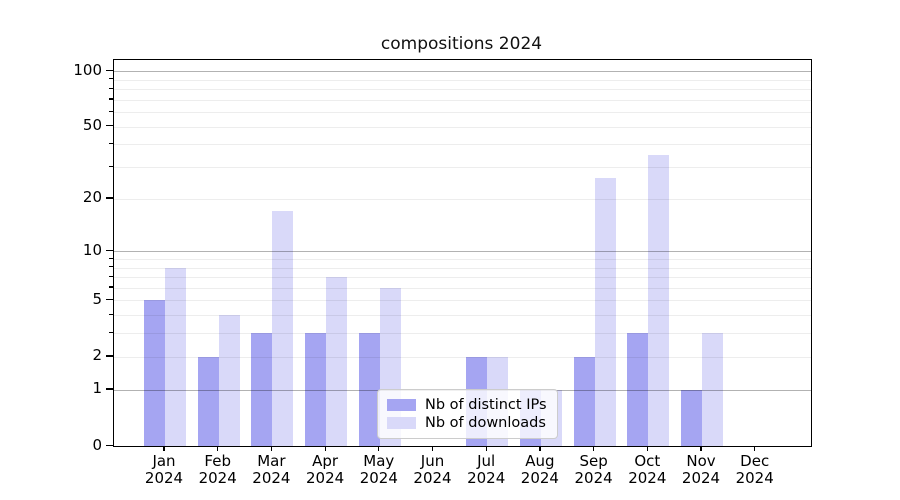 Image resolution: width=900 pixels, height=500 pixels. I want to click on legend: Nb of distinct IPs Nb of downloads, so click(467, 414).